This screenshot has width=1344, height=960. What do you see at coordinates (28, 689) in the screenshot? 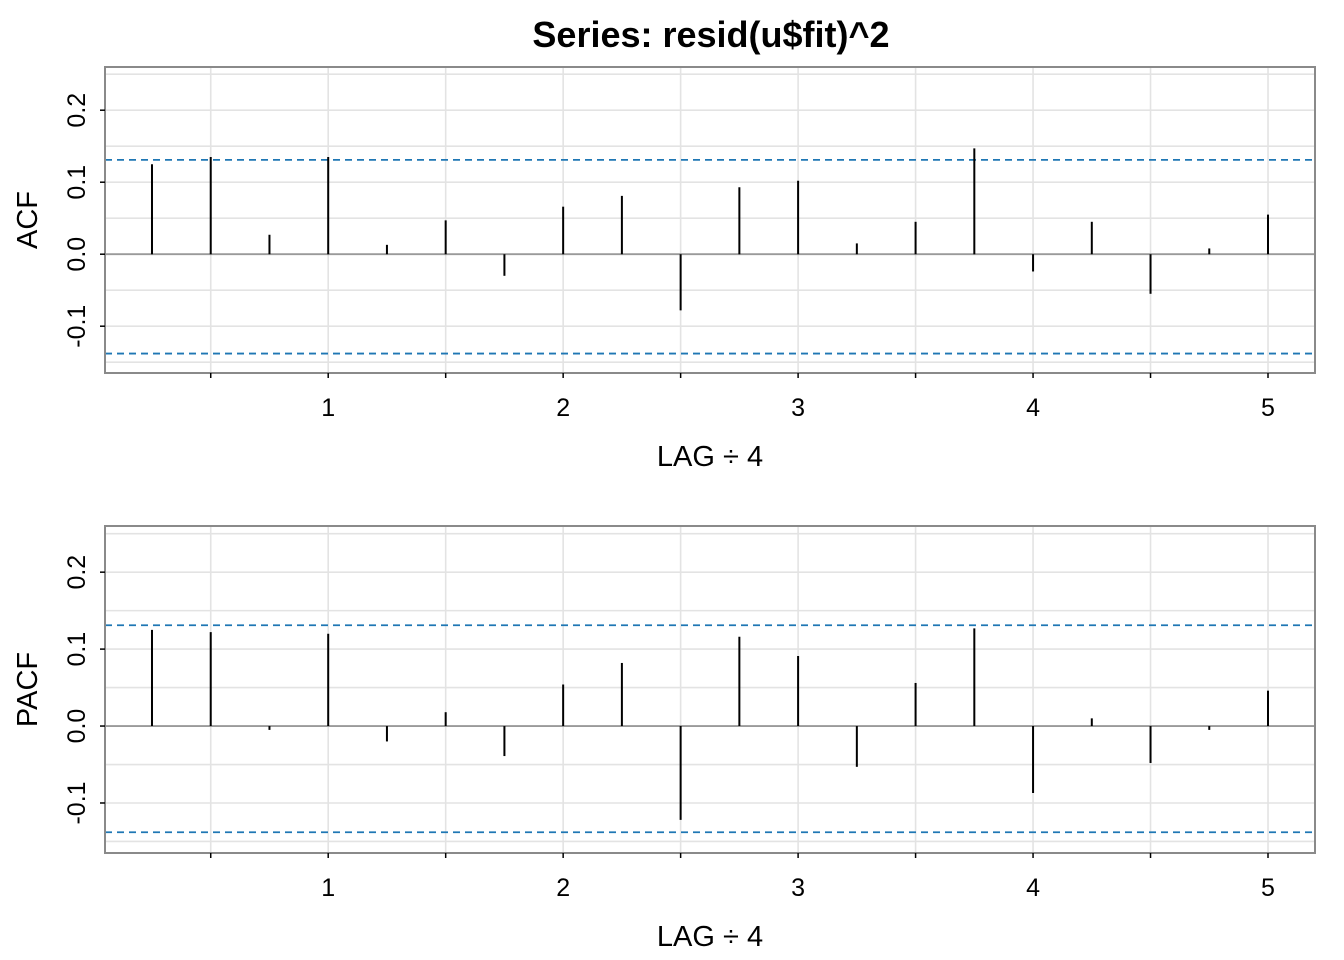
I see `pacf-y-axis-label: PACF` at bounding box center [28, 689].